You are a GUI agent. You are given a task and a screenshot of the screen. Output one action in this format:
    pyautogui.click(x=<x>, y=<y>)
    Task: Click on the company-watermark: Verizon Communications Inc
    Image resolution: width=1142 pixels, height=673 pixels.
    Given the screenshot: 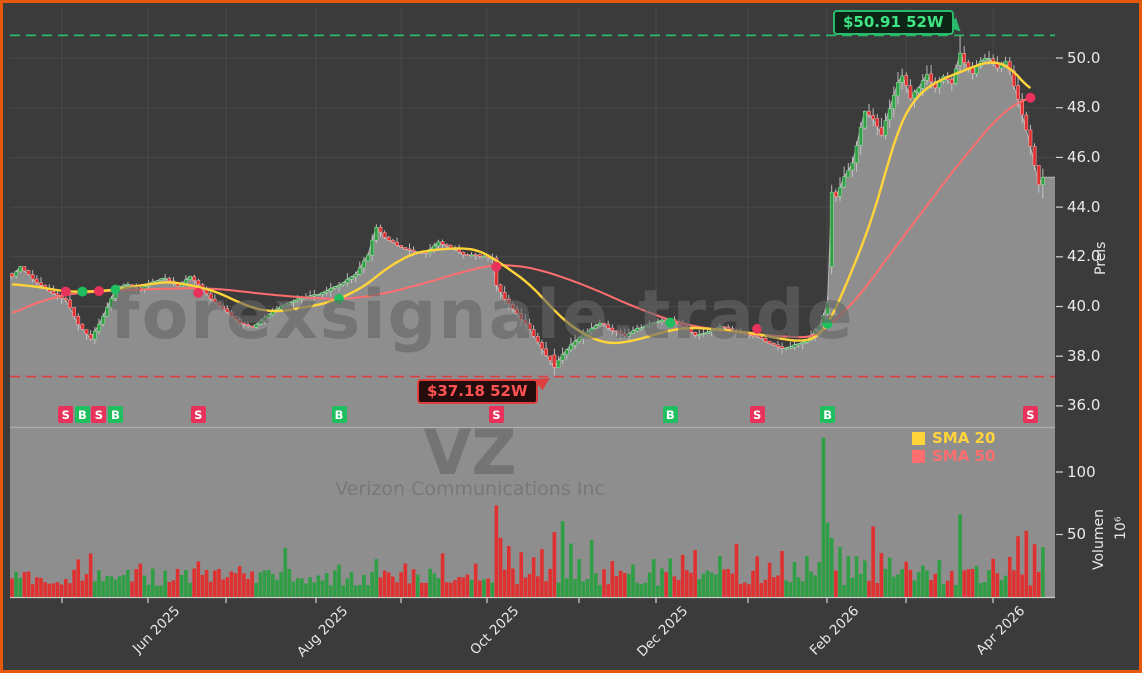 What is the action you would take?
    pyautogui.click(x=470, y=489)
    